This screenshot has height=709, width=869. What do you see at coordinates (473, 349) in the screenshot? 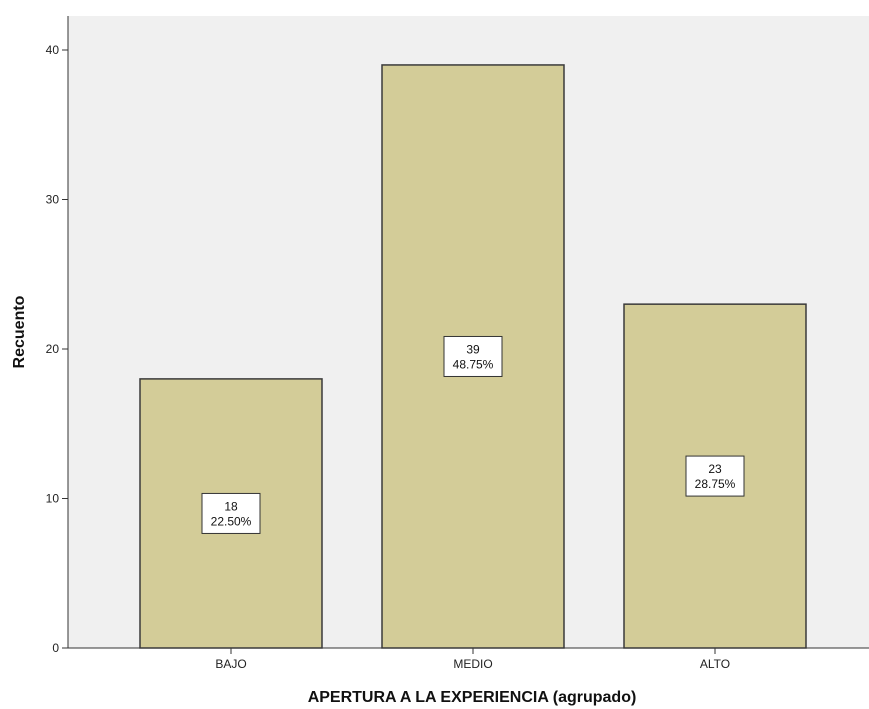
I see `data-label-count: 39` at bounding box center [473, 349].